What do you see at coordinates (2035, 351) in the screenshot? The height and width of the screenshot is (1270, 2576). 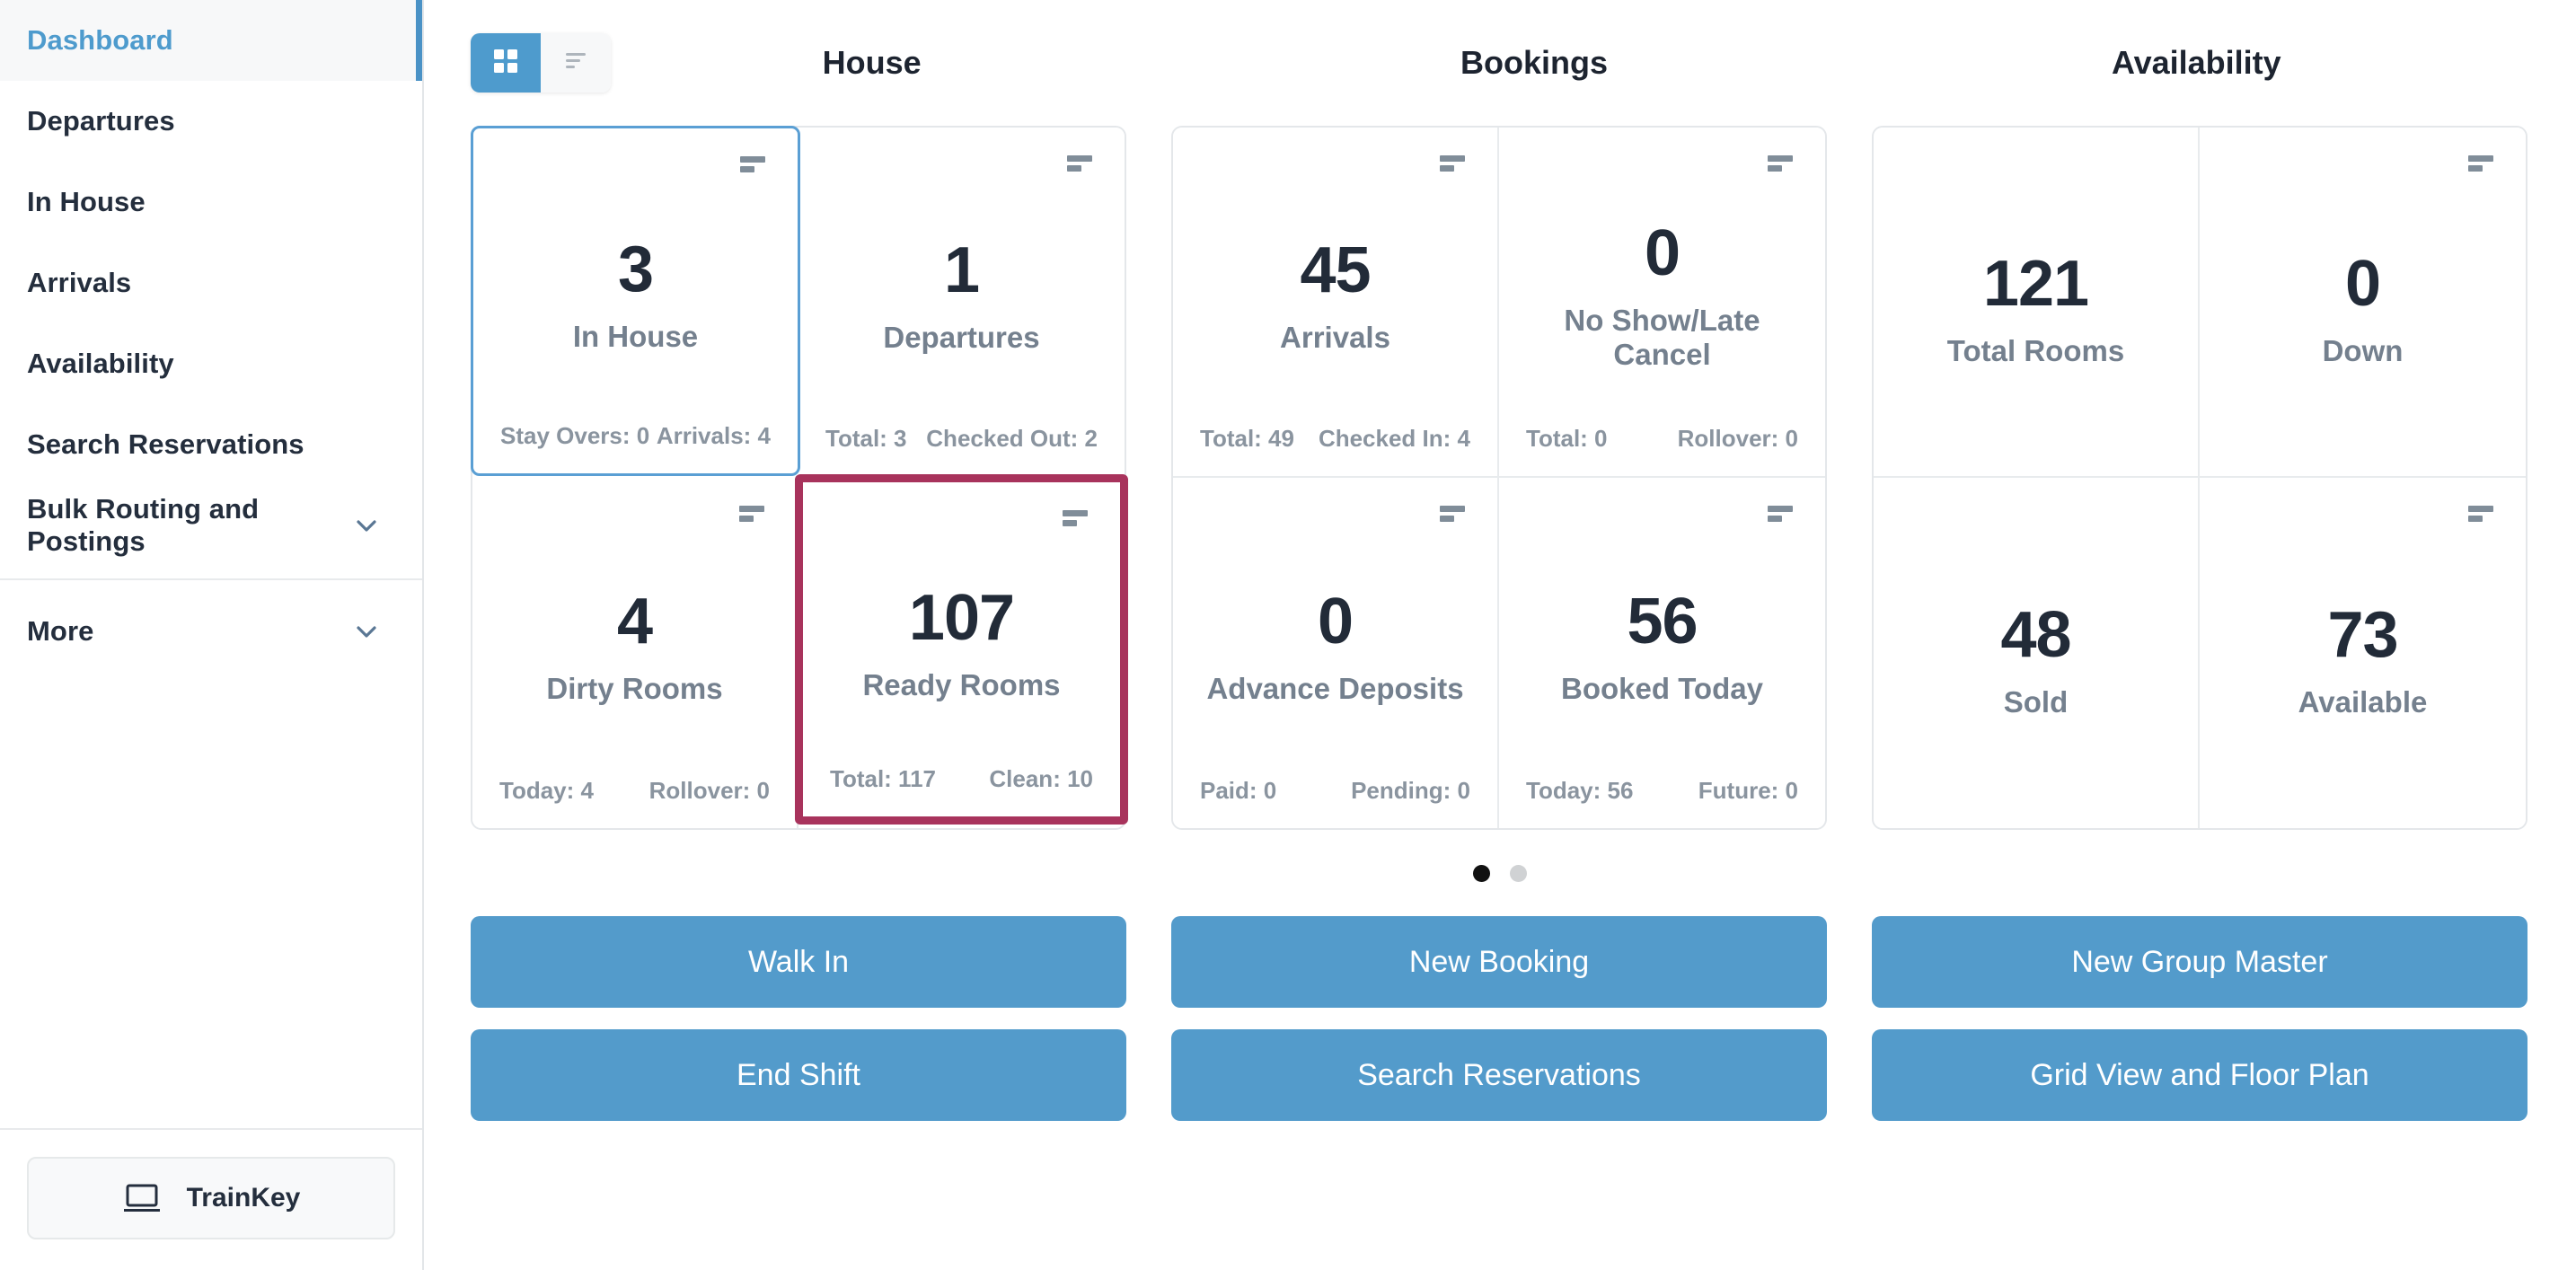 I see `kpi-label: Total Rooms` at bounding box center [2035, 351].